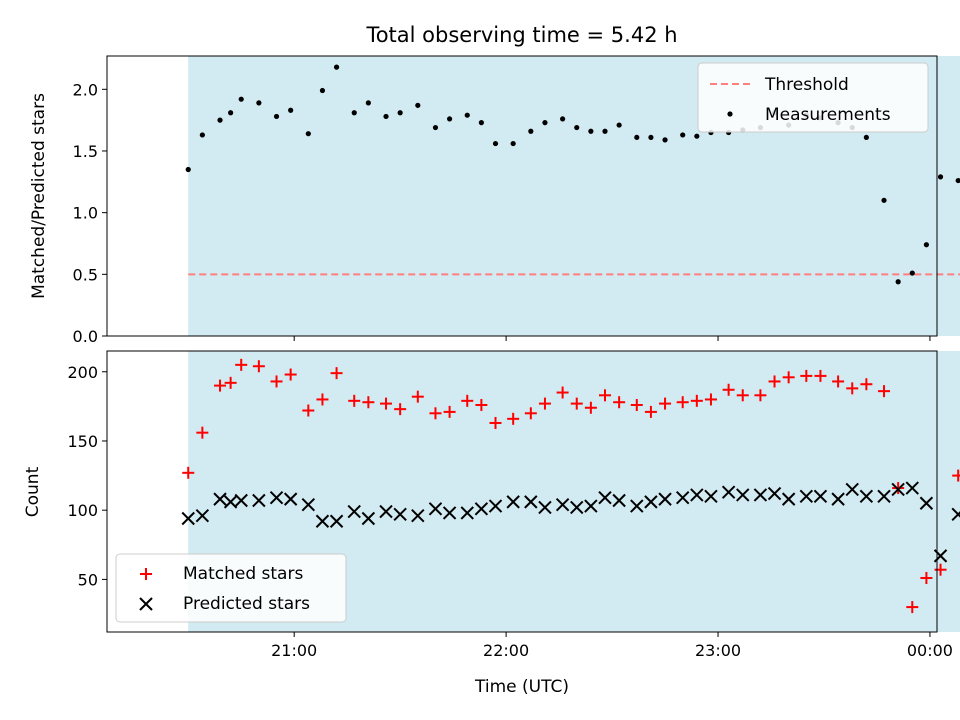  What do you see at coordinates (146, 604) in the screenshot?
I see `predicted-legend-swatch` at bounding box center [146, 604].